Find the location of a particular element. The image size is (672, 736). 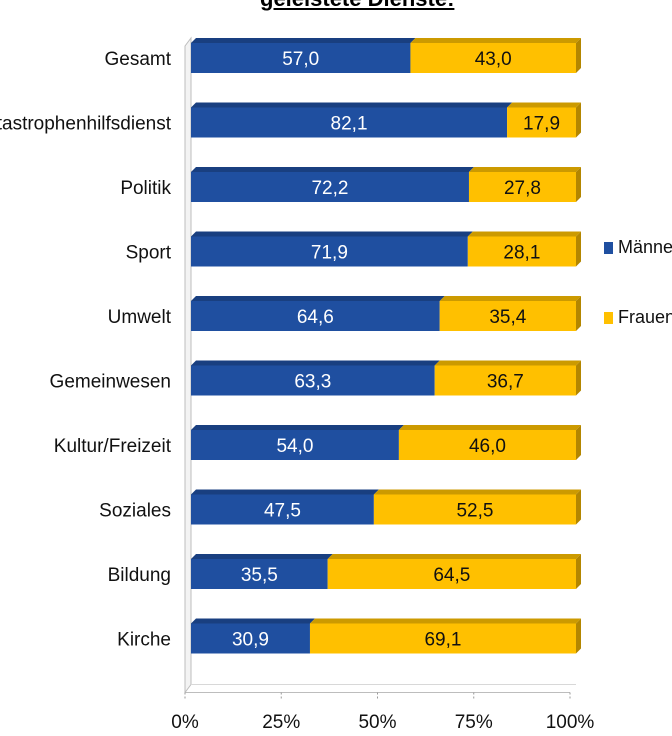

category-label: Soziales is located at coordinates (135, 511).